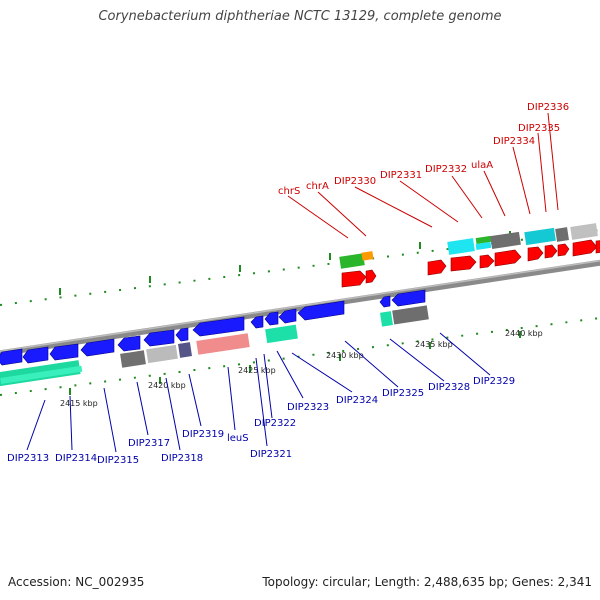 This screenshot has width=600, height=600. Describe the element at coordinates (118, 460) in the screenshot. I see `gene-label-DIP2315: DIP2315` at that location.